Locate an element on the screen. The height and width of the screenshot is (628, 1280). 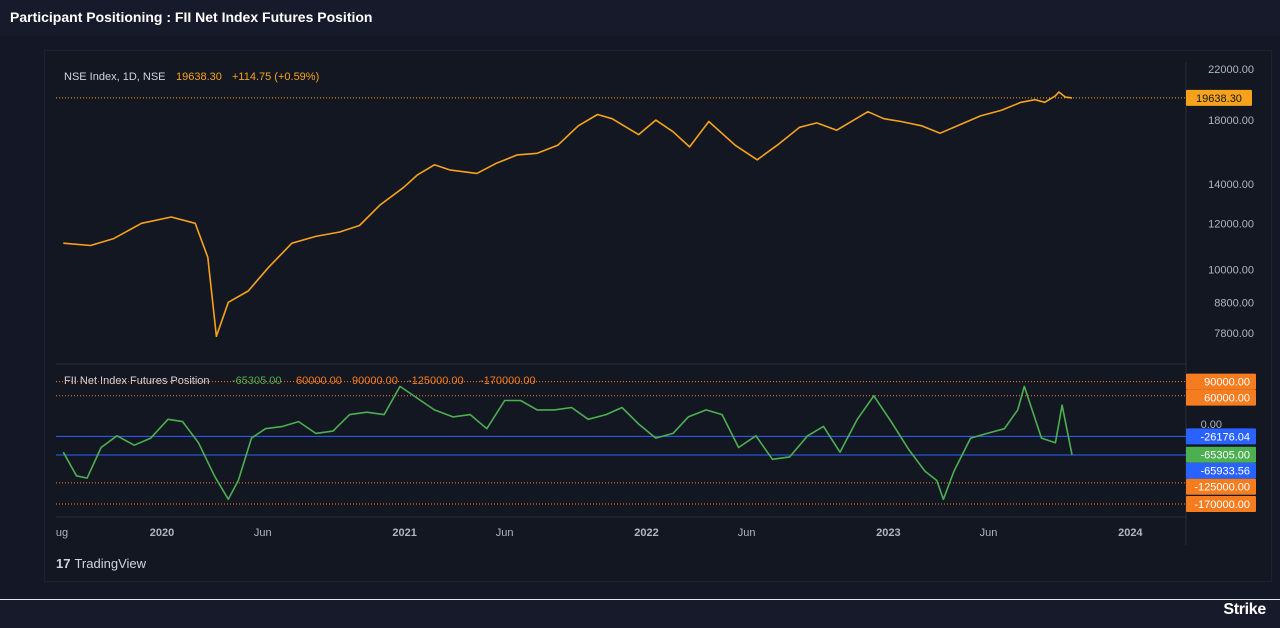
price-legend-price: 19638.30 is located at coordinates (199, 77).